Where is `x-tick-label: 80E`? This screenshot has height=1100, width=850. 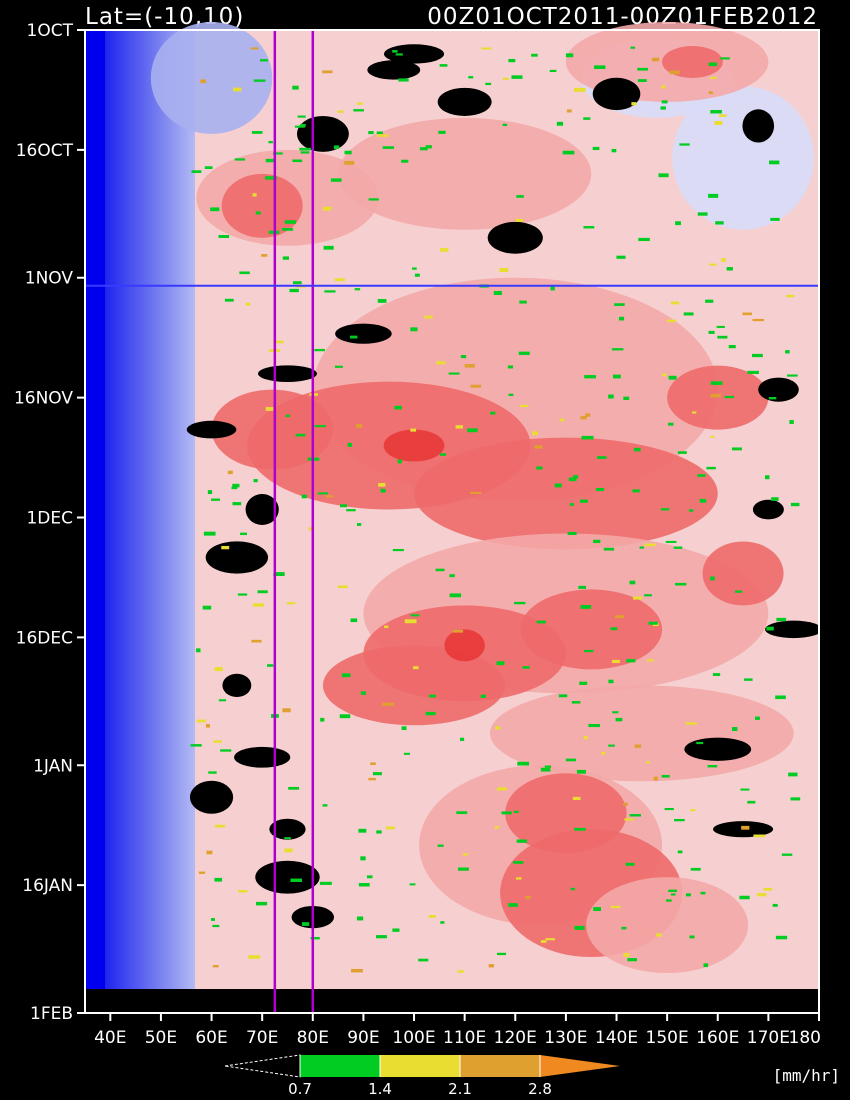 x-tick-label: 80E is located at coordinates (313, 1038).